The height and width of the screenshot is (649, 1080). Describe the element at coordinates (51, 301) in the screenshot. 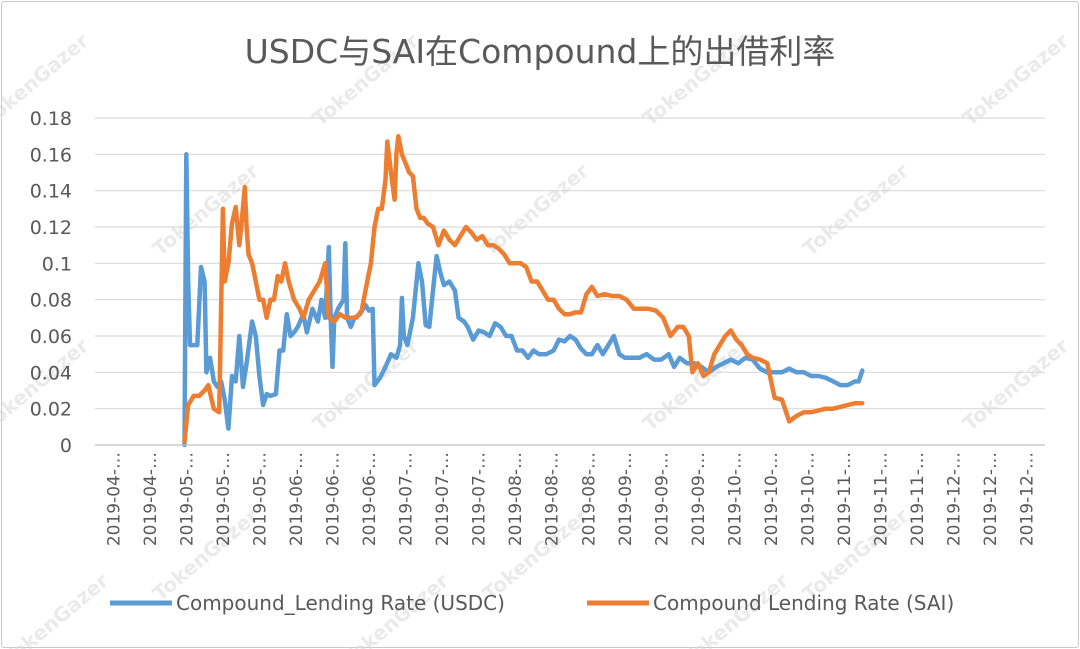

I see `y-tick-label: 0.08` at that location.